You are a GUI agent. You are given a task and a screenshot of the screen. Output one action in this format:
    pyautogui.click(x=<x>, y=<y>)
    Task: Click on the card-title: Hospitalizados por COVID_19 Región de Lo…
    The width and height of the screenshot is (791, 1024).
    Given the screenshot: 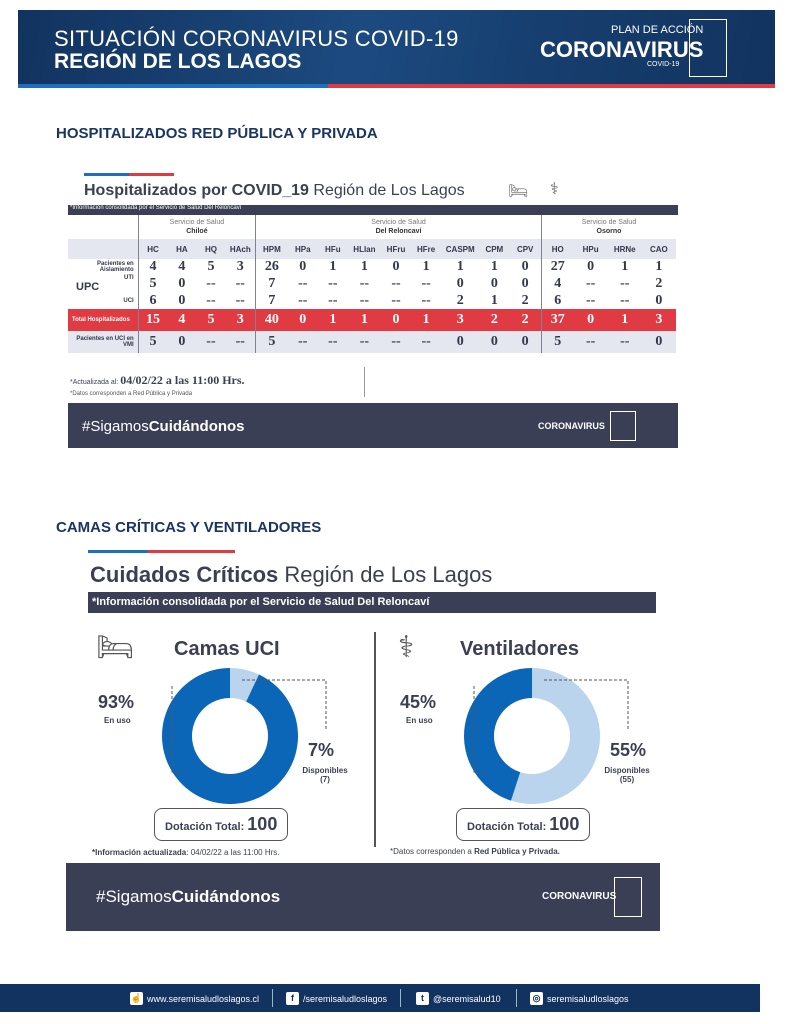 What is the action you would take?
    pyautogui.click(x=274, y=190)
    